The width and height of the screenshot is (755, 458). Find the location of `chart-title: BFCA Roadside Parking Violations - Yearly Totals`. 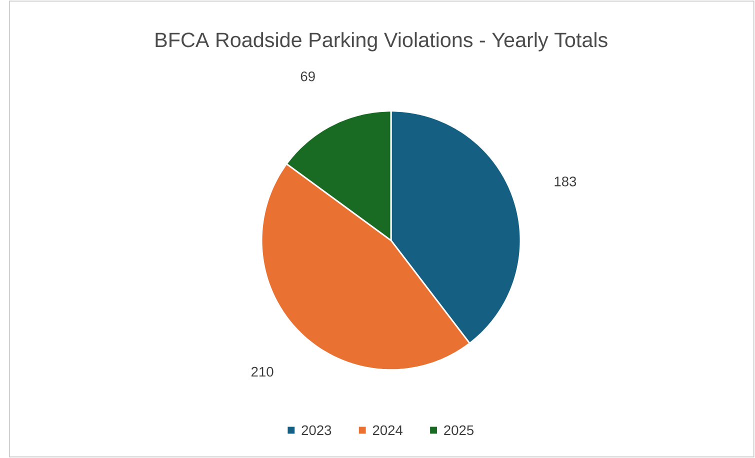

chart-title: BFCA Roadside Parking Violations - Yearly Totals is located at coordinates (382, 42).